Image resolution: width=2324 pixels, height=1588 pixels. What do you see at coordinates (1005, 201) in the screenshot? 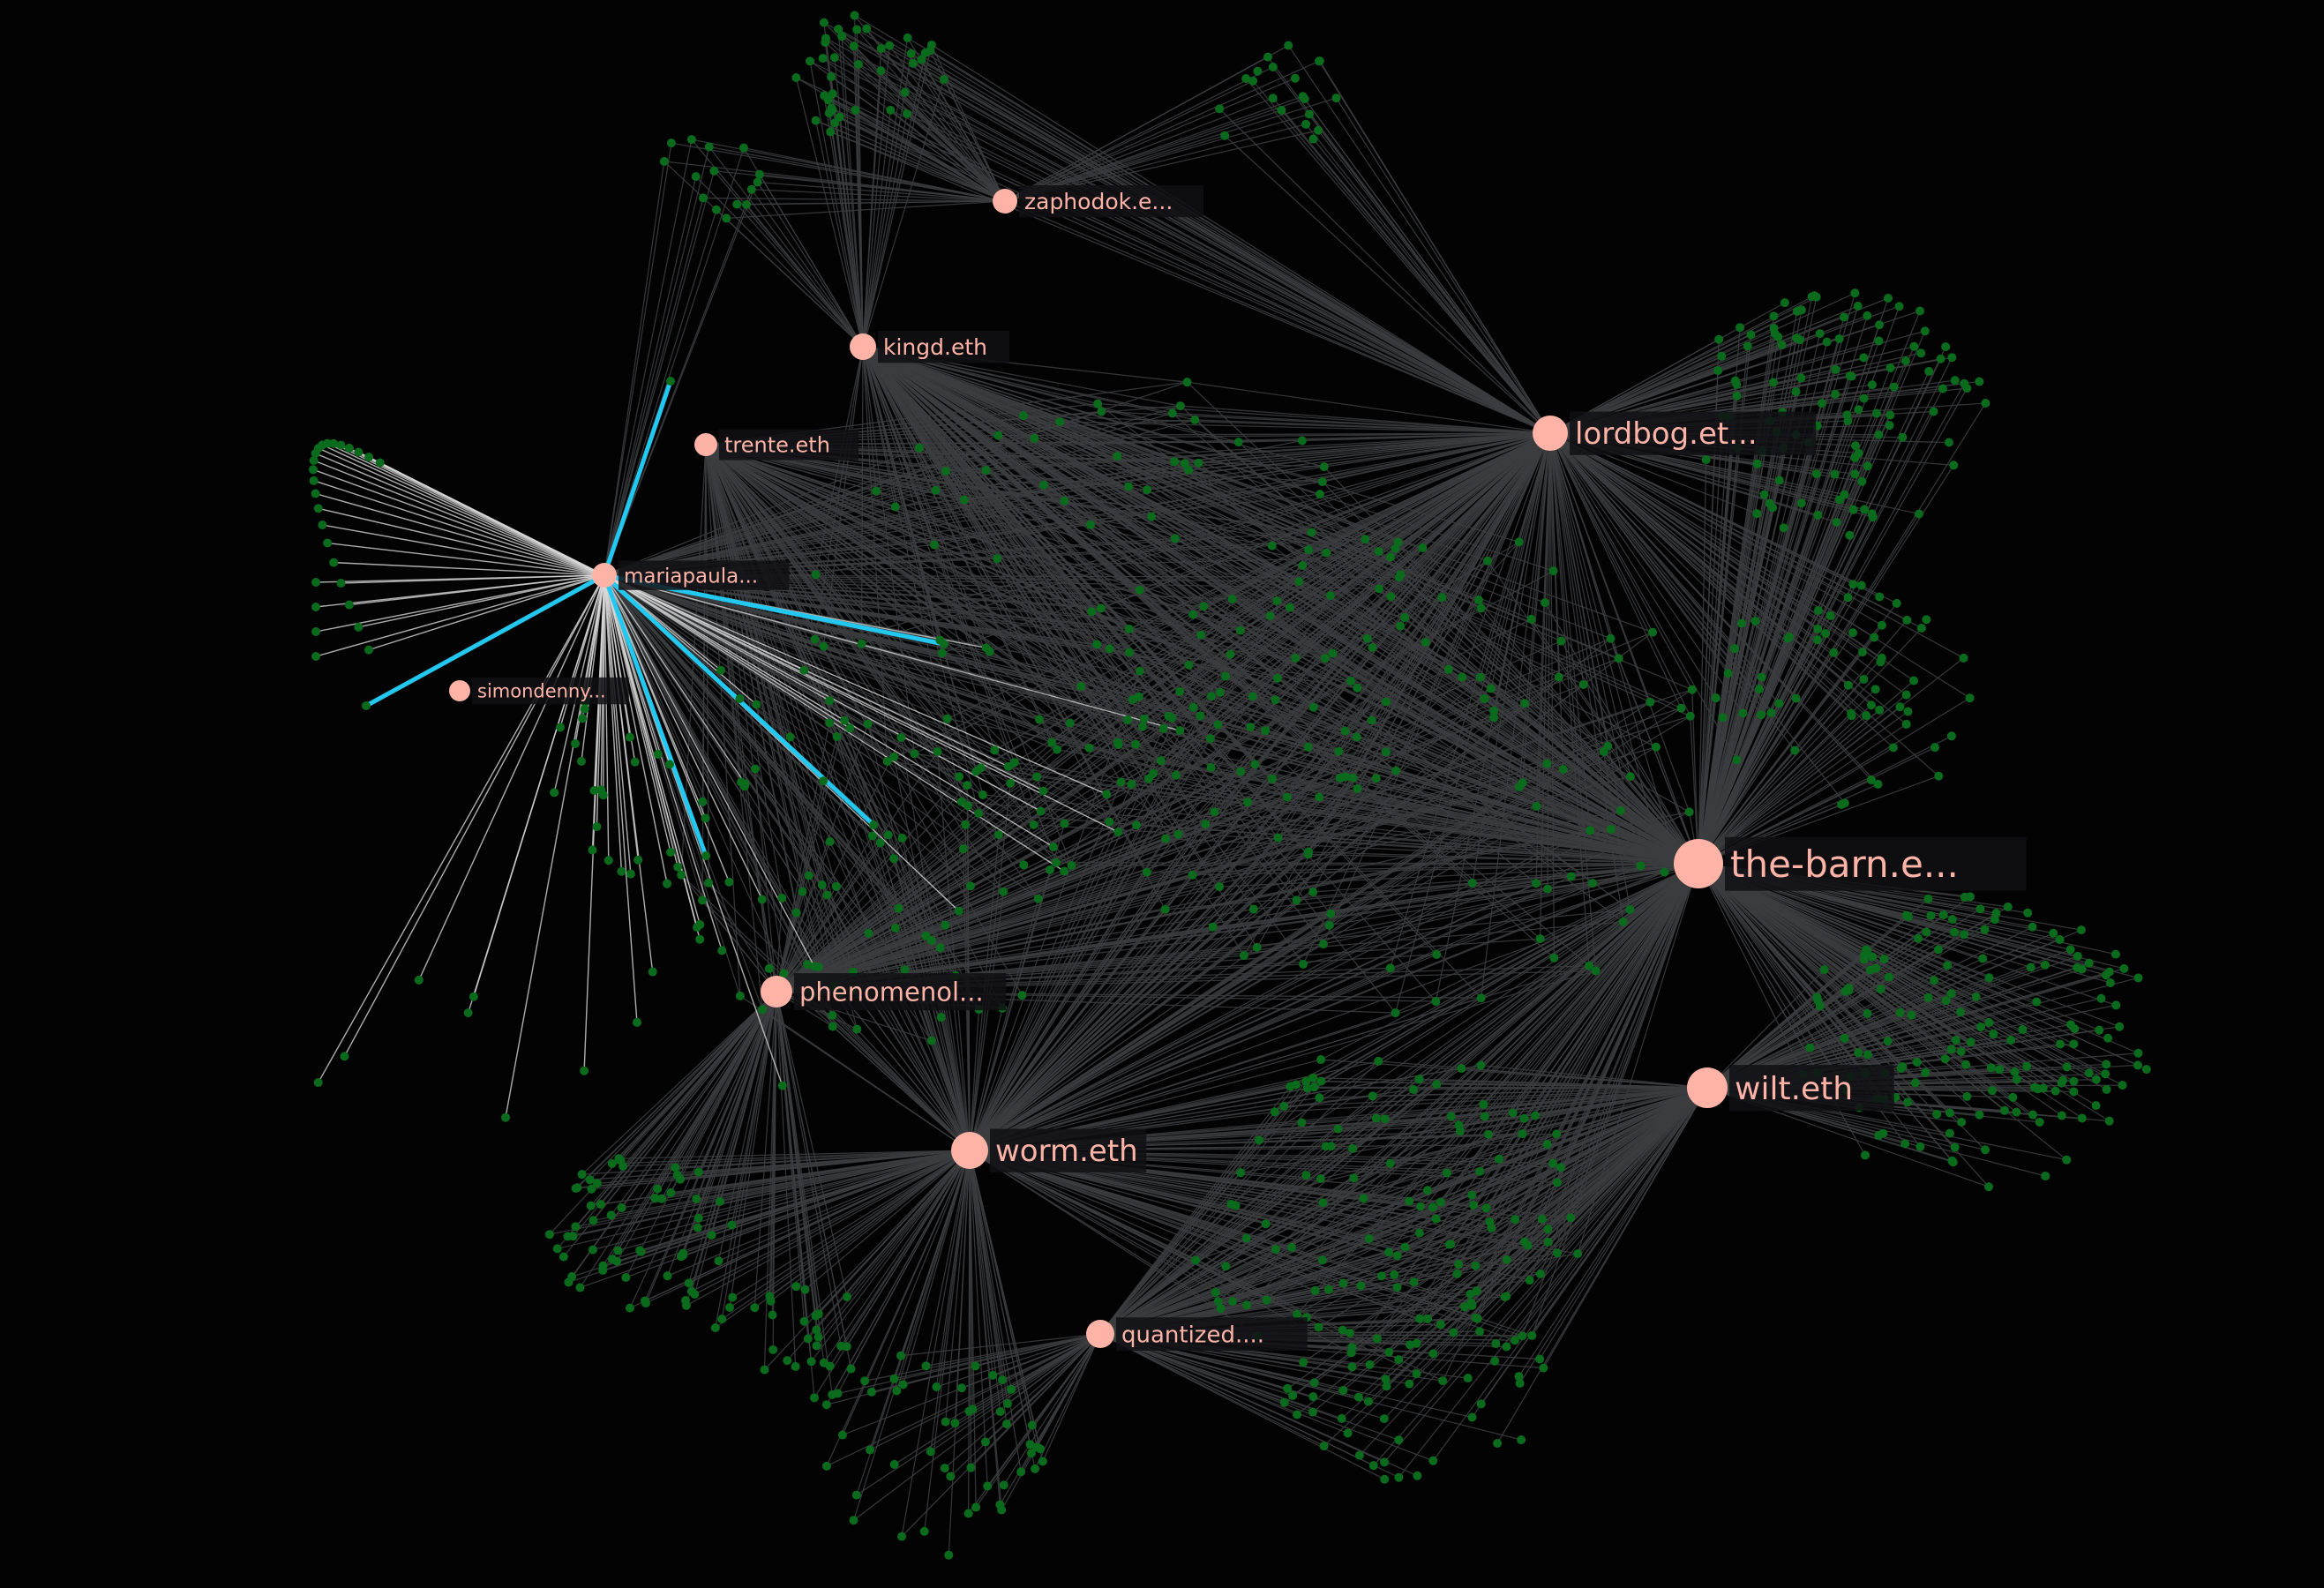
I see `hub-circle` at bounding box center [1005, 201].